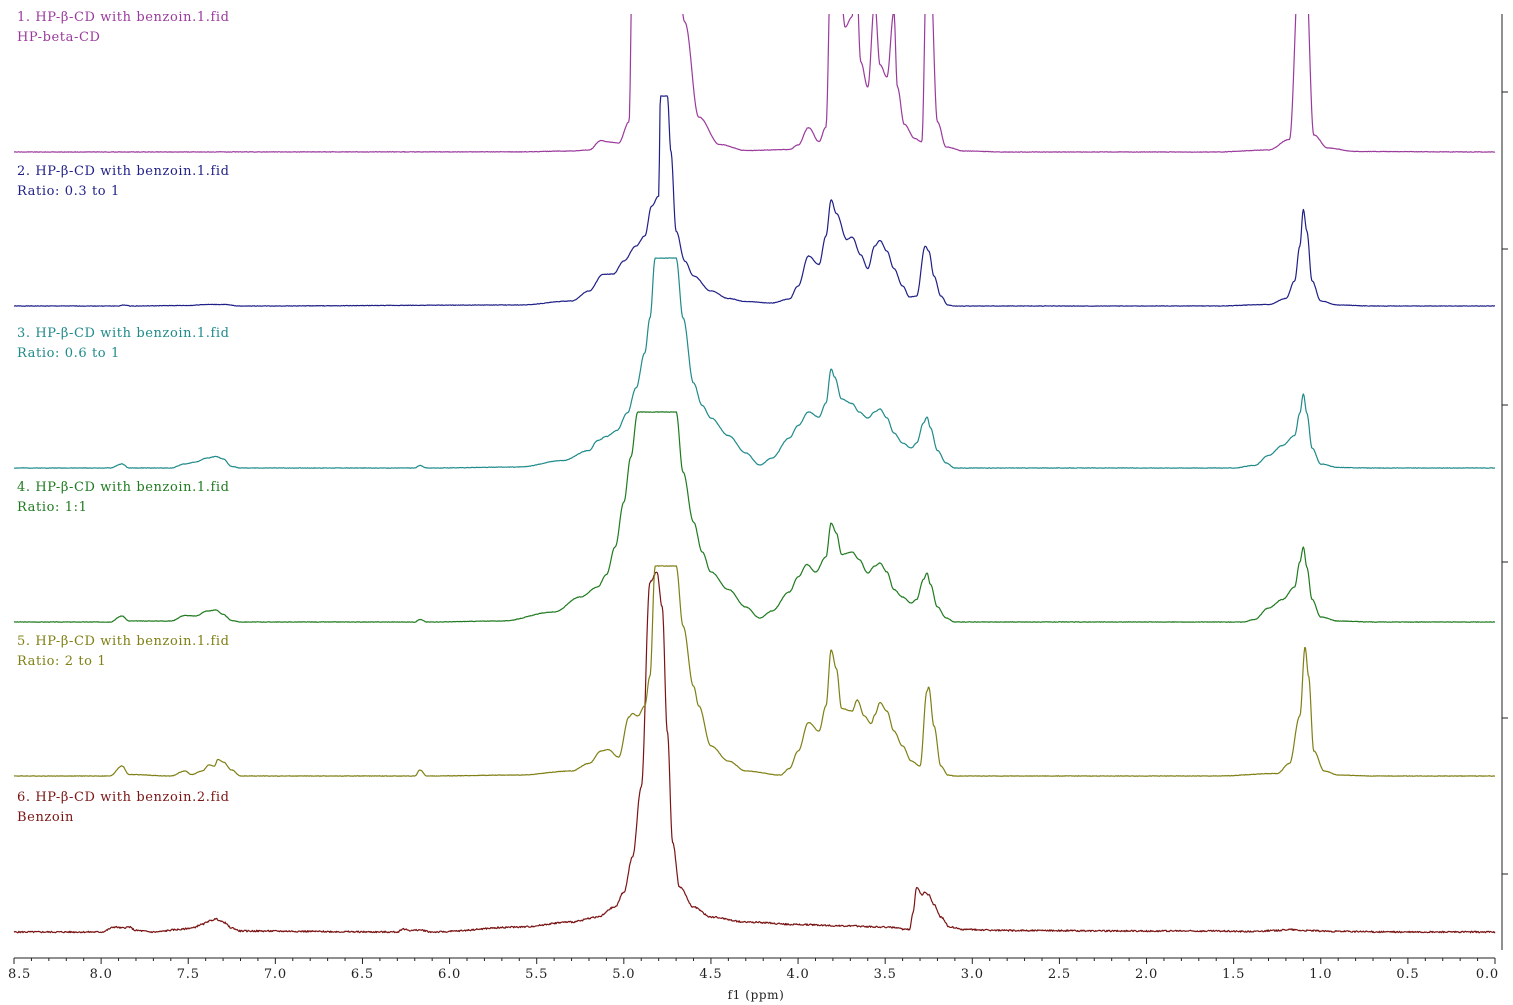 This screenshot has width=1513, height=1005. Describe the element at coordinates (45, 817) in the screenshot. I see `spectrum-subtitle-6: Benzoin` at that location.